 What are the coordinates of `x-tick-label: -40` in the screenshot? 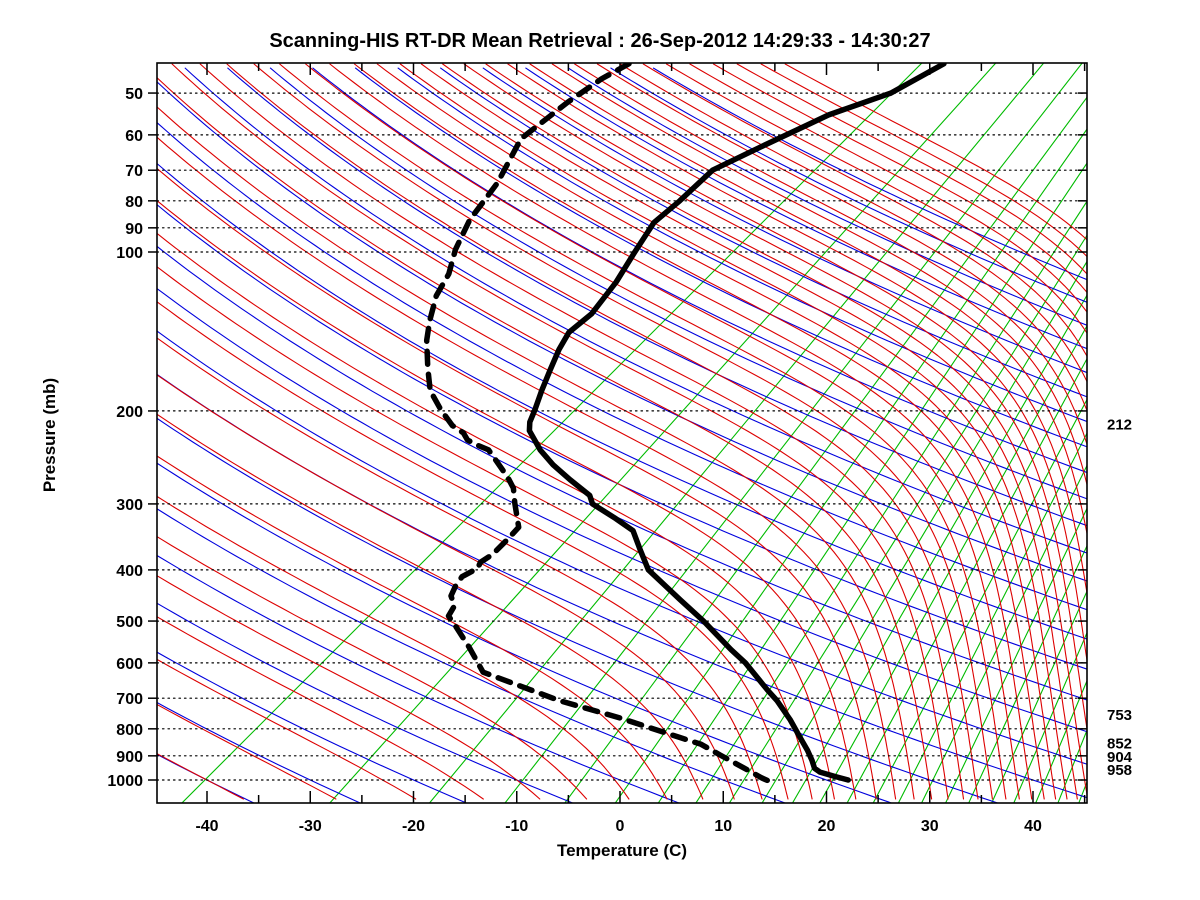 It's located at (206, 826).